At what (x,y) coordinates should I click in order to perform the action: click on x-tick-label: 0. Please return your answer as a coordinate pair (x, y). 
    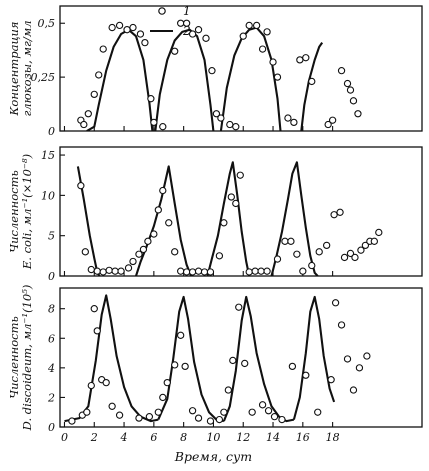
    Looking at the image, I should click on (64, 437).